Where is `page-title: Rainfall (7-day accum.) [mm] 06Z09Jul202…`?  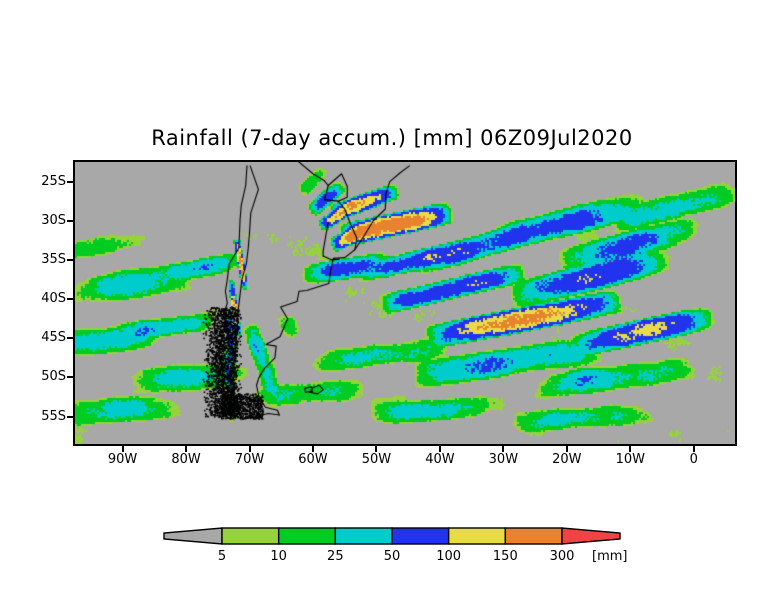 page-title: Rainfall (7-day accum.) [mm] 06Z09Jul202… is located at coordinates (392, 138).